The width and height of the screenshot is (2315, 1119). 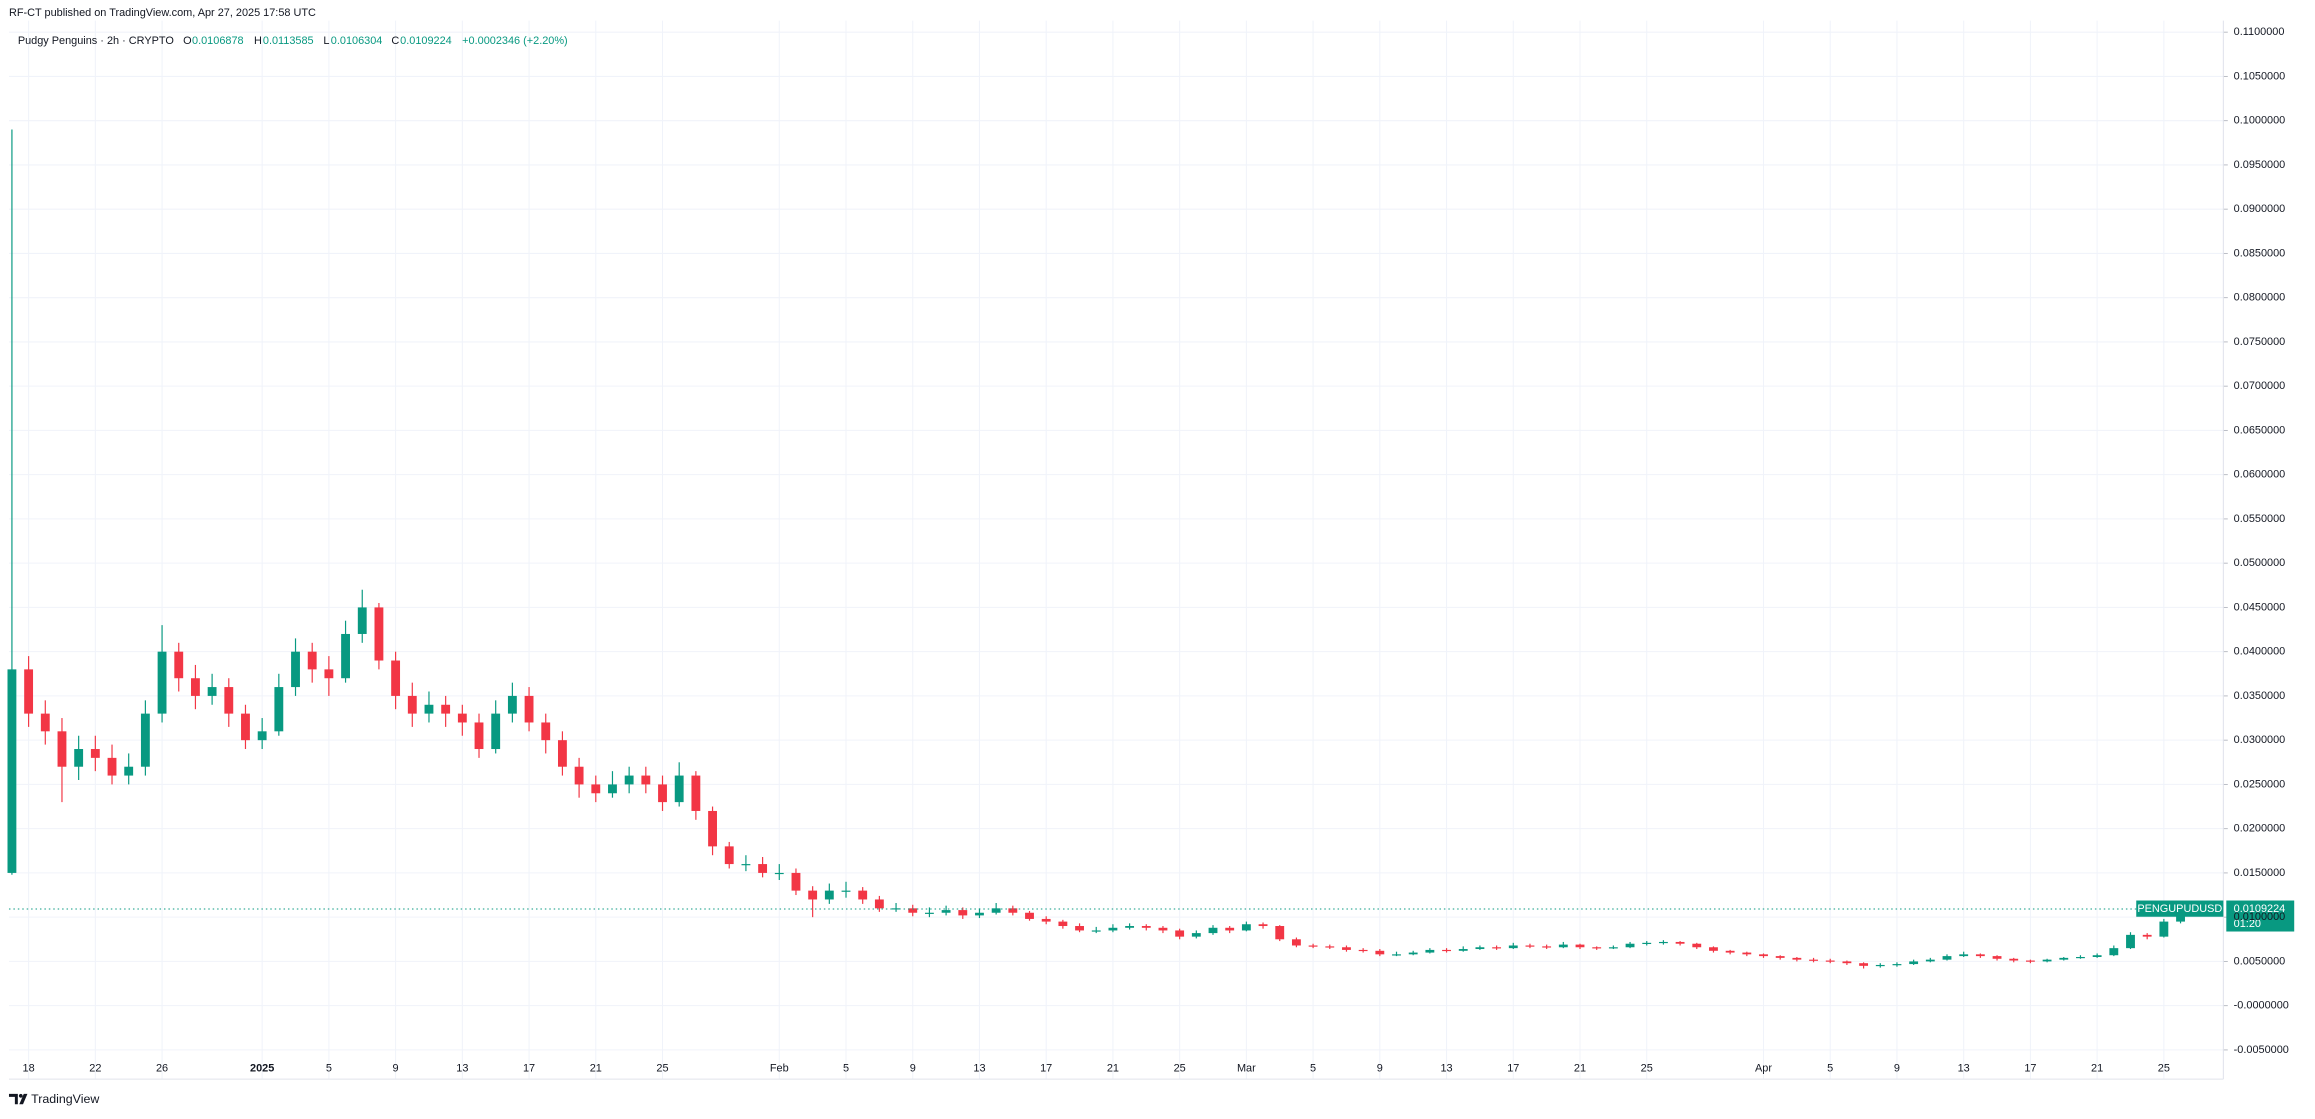 What do you see at coordinates (2260, 909) in the screenshot?
I see `price-tag-value: 0.0109224` at bounding box center [2260, 909].